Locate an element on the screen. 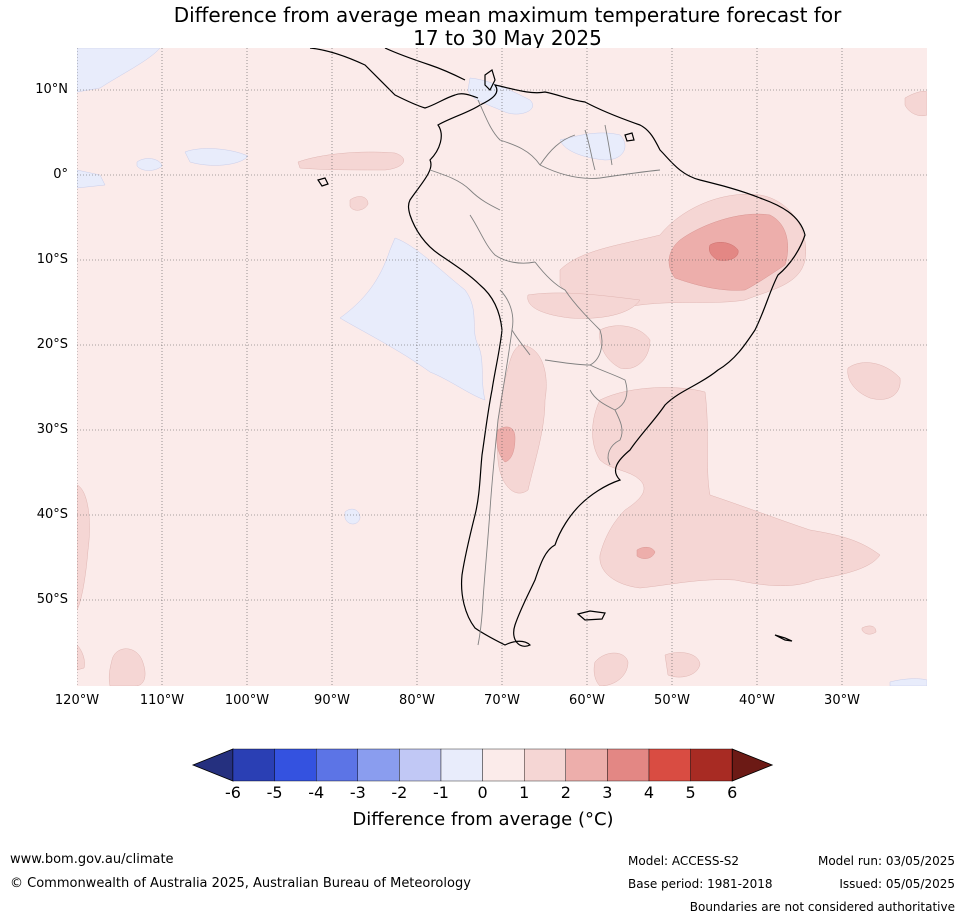  title-line-2: 17 to 30 May 2025 is located at coordinates (507, 38).